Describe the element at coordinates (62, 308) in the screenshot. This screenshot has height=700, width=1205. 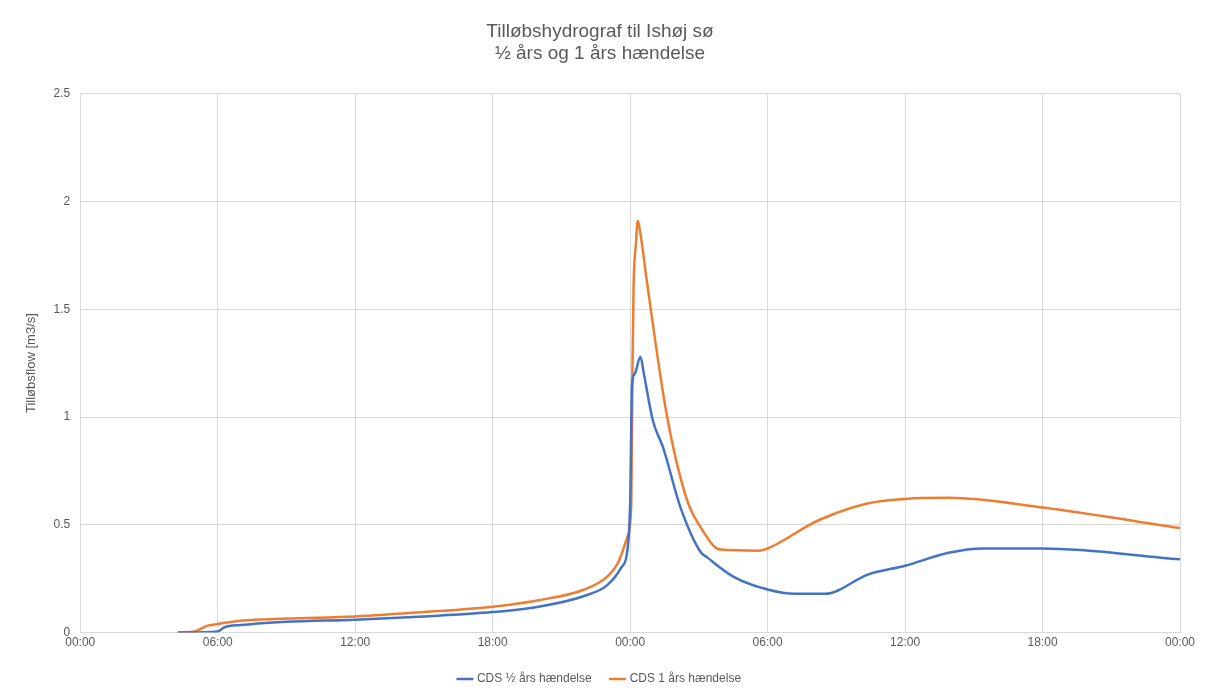
I see `y-tick-label: 1.5` at that location.